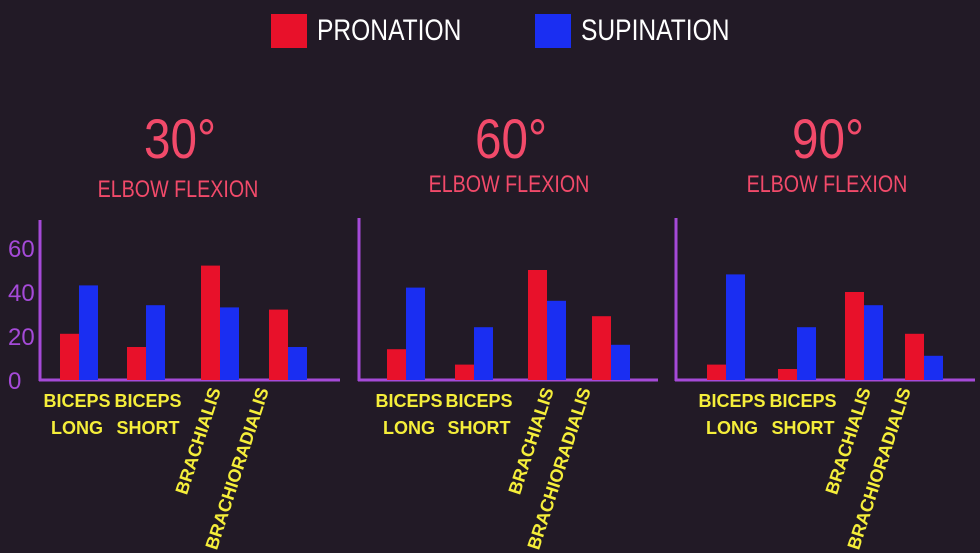 The height and width of the screenshot is (553, 980). I want to click on panel-1-ytick-0: 0, so click(14, 381).